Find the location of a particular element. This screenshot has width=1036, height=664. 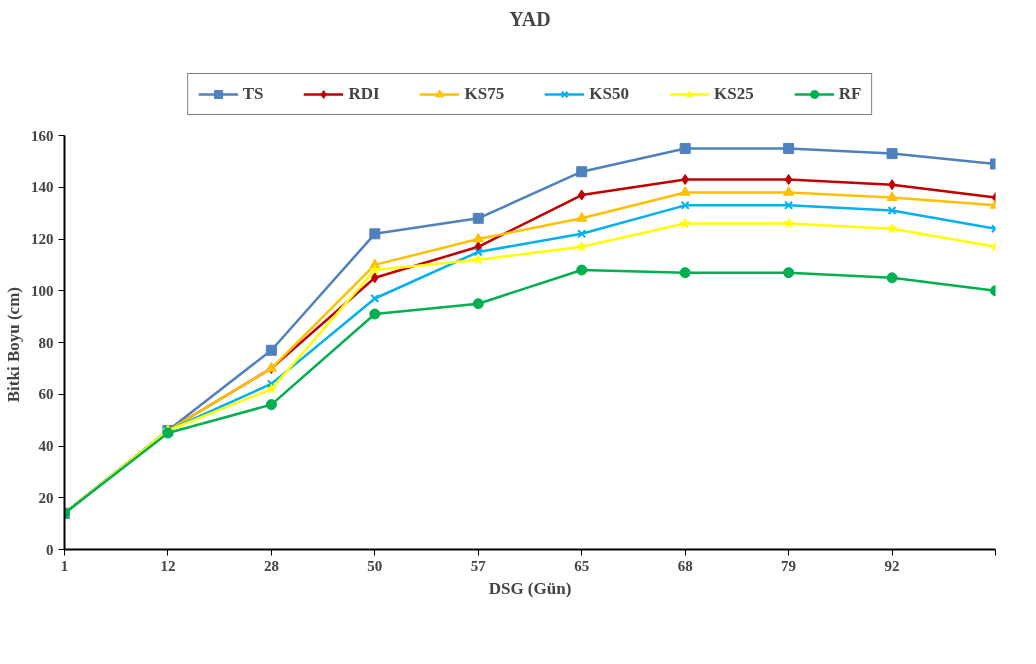

x-tick-label: 57 is located at coordinates (478, 565).